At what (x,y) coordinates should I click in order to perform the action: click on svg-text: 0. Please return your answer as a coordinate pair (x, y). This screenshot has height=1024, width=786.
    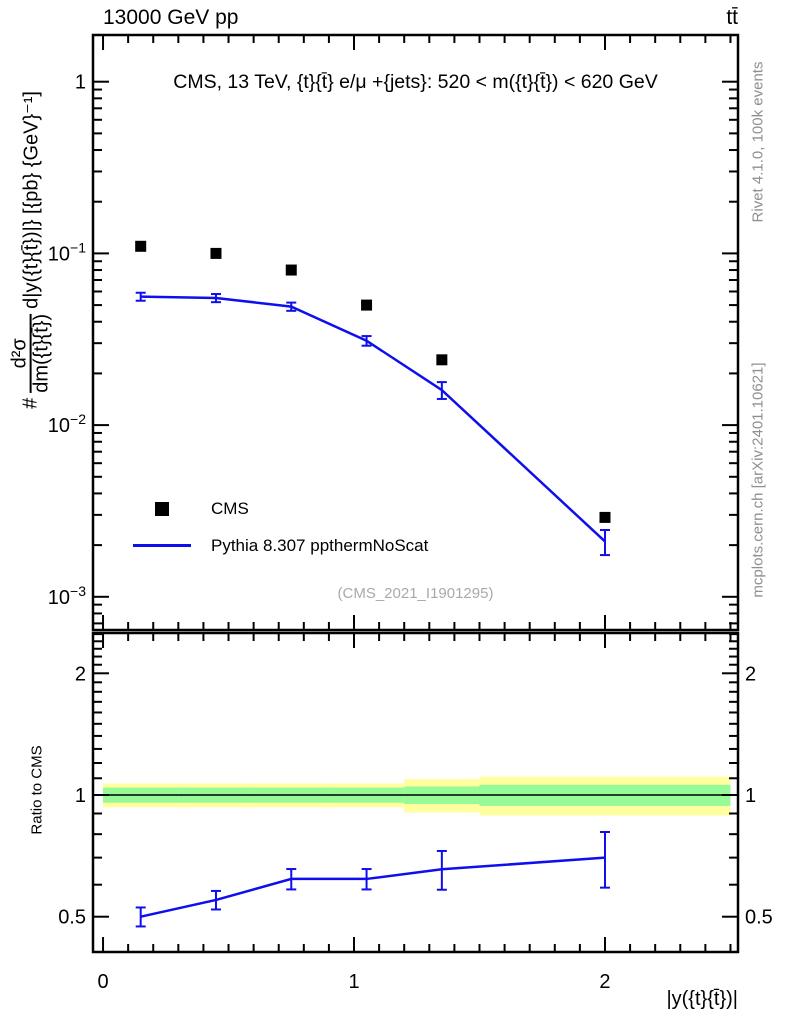
    Looking at the image, I should click on (102, 982).